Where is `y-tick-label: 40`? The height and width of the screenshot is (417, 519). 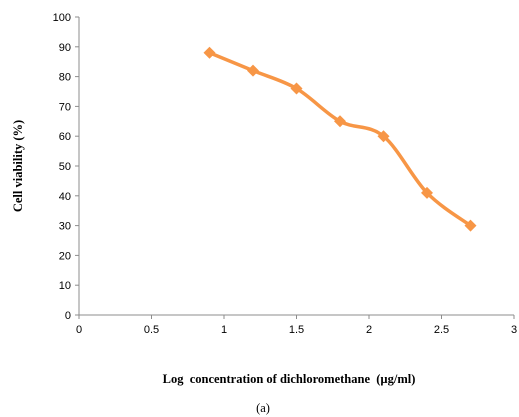 y-tick-label: 40 is located at coordinates (65, 197).